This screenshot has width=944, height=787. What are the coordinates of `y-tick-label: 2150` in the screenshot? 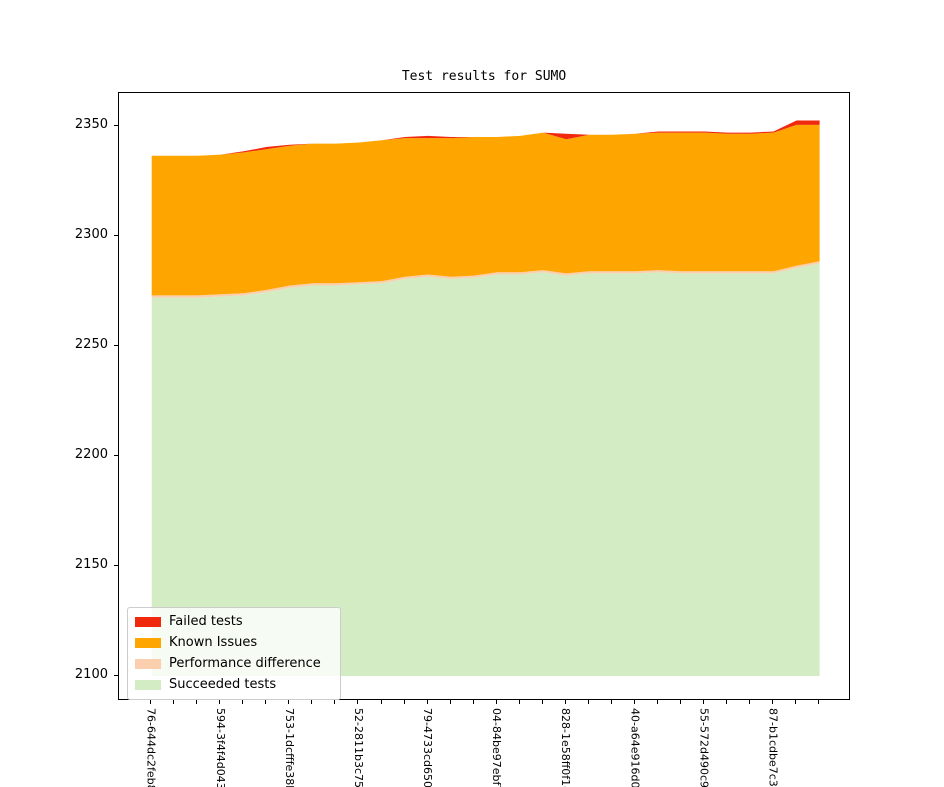 It's located at (91, 564).